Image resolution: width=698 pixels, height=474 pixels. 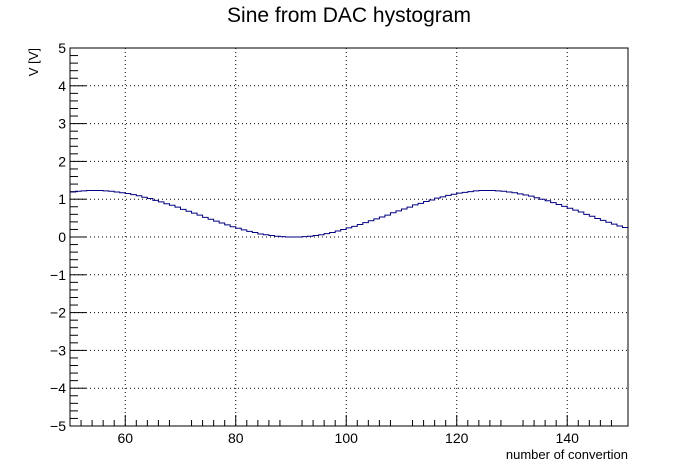 I want to click on y-tick-label: −4, so click(x=58, y=388).